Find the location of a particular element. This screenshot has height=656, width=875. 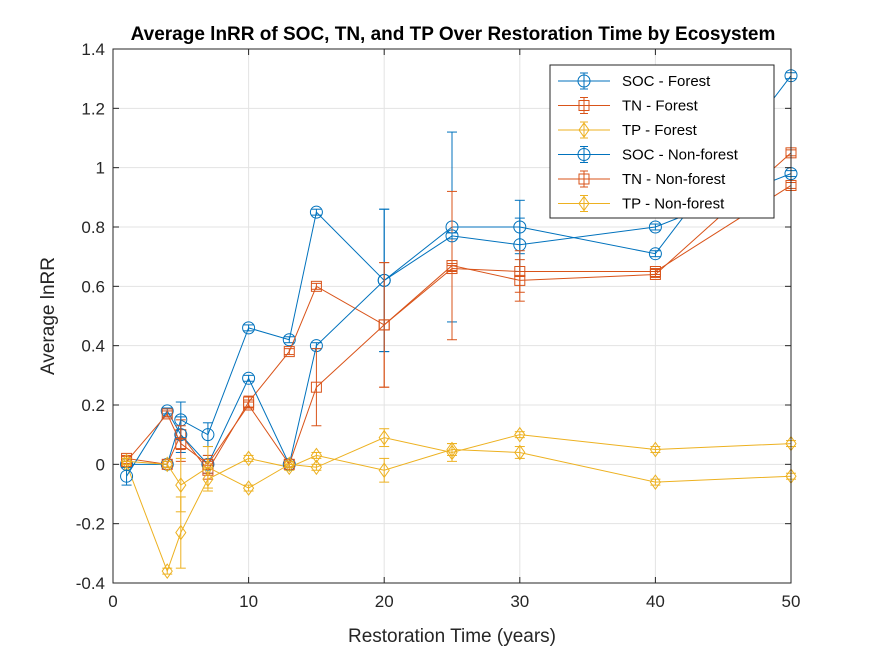

series-line is located at coordinates (459, 510).